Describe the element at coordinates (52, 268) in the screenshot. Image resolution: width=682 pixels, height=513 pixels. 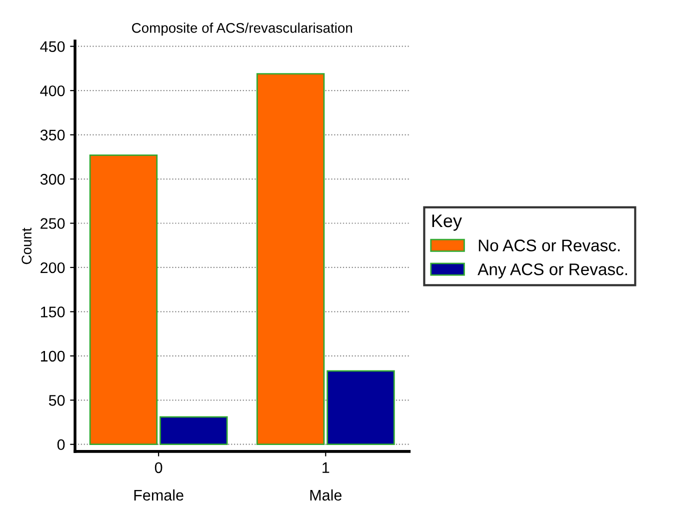
I see `y-tick-label: 200` at that location.